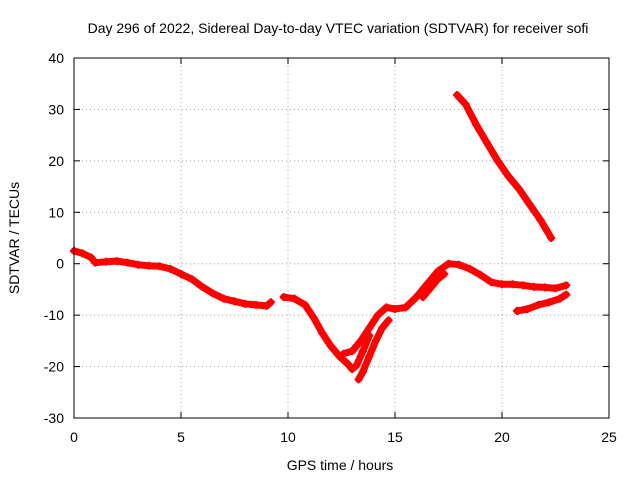 Image resolution: width=640 pixels, height=480 pixels. Describe the element at coordinates (455, 308) in the screenshot. I see `series-dip-ascending` at that location.